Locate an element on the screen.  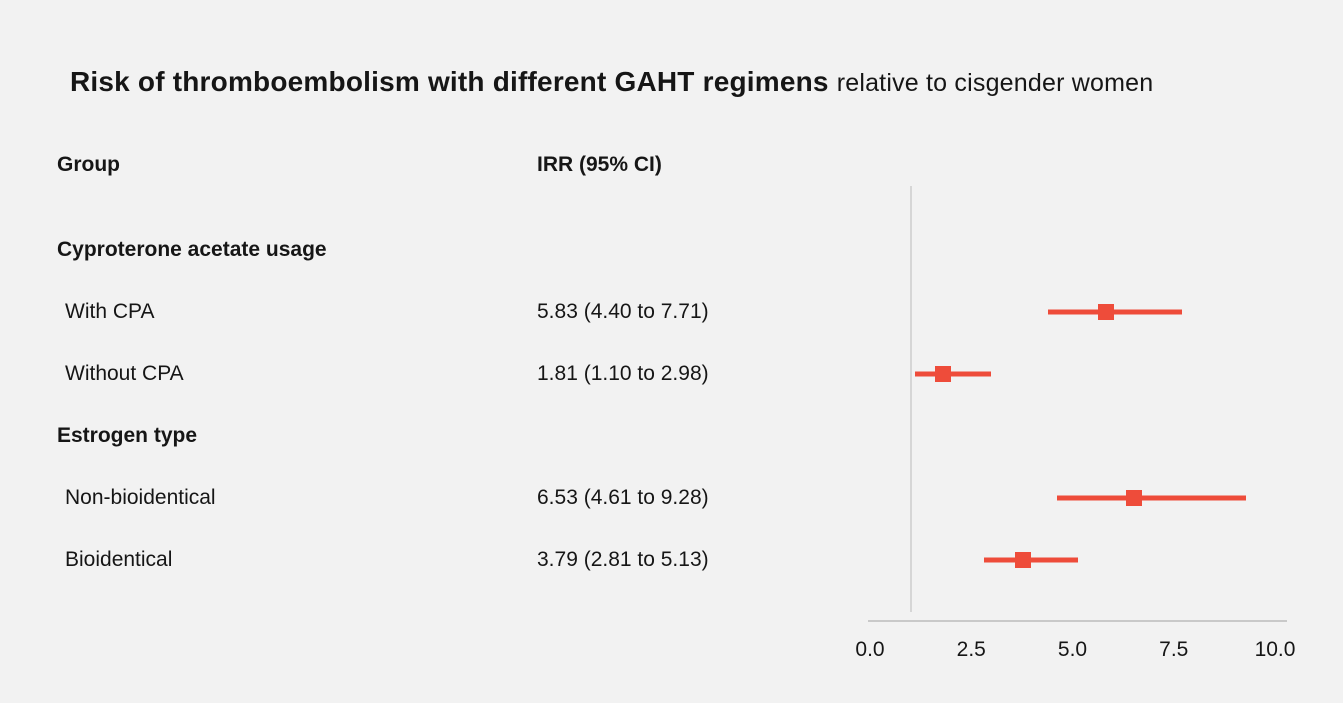
row-label: Bioidentical is located at coordinates (119, 559).